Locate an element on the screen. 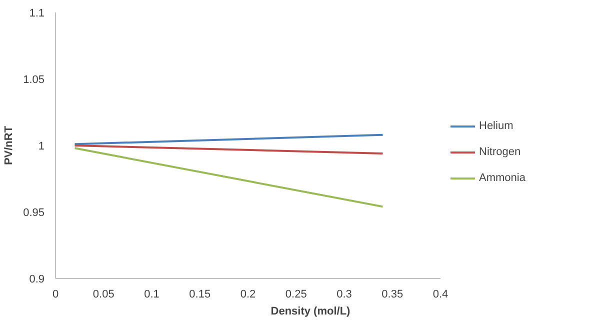 The width and height of the screenshot is (590, 332). x-axis-title: Density (mol/L) is located at coordinates (310, 312).